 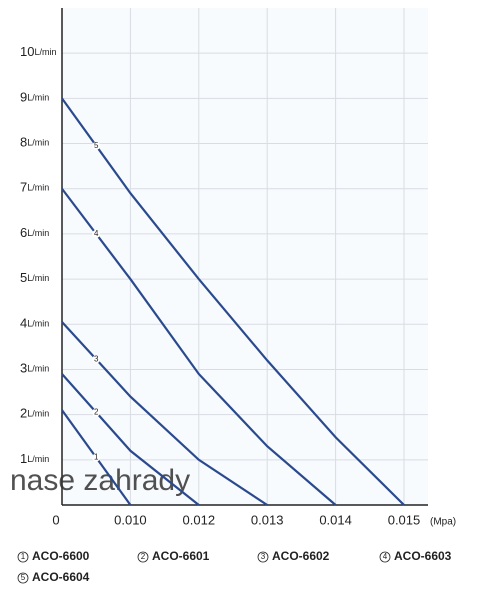 I want to click on legend-label: ACO-6600, so click(x=61, y=556).